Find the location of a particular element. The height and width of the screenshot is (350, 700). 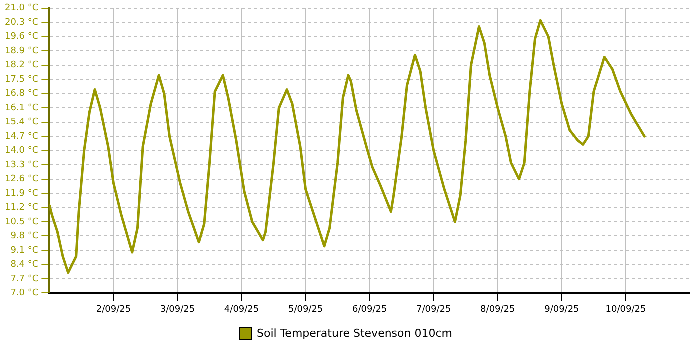

y-tick-label: 13.3 °C is located at coordinates (21, 165).